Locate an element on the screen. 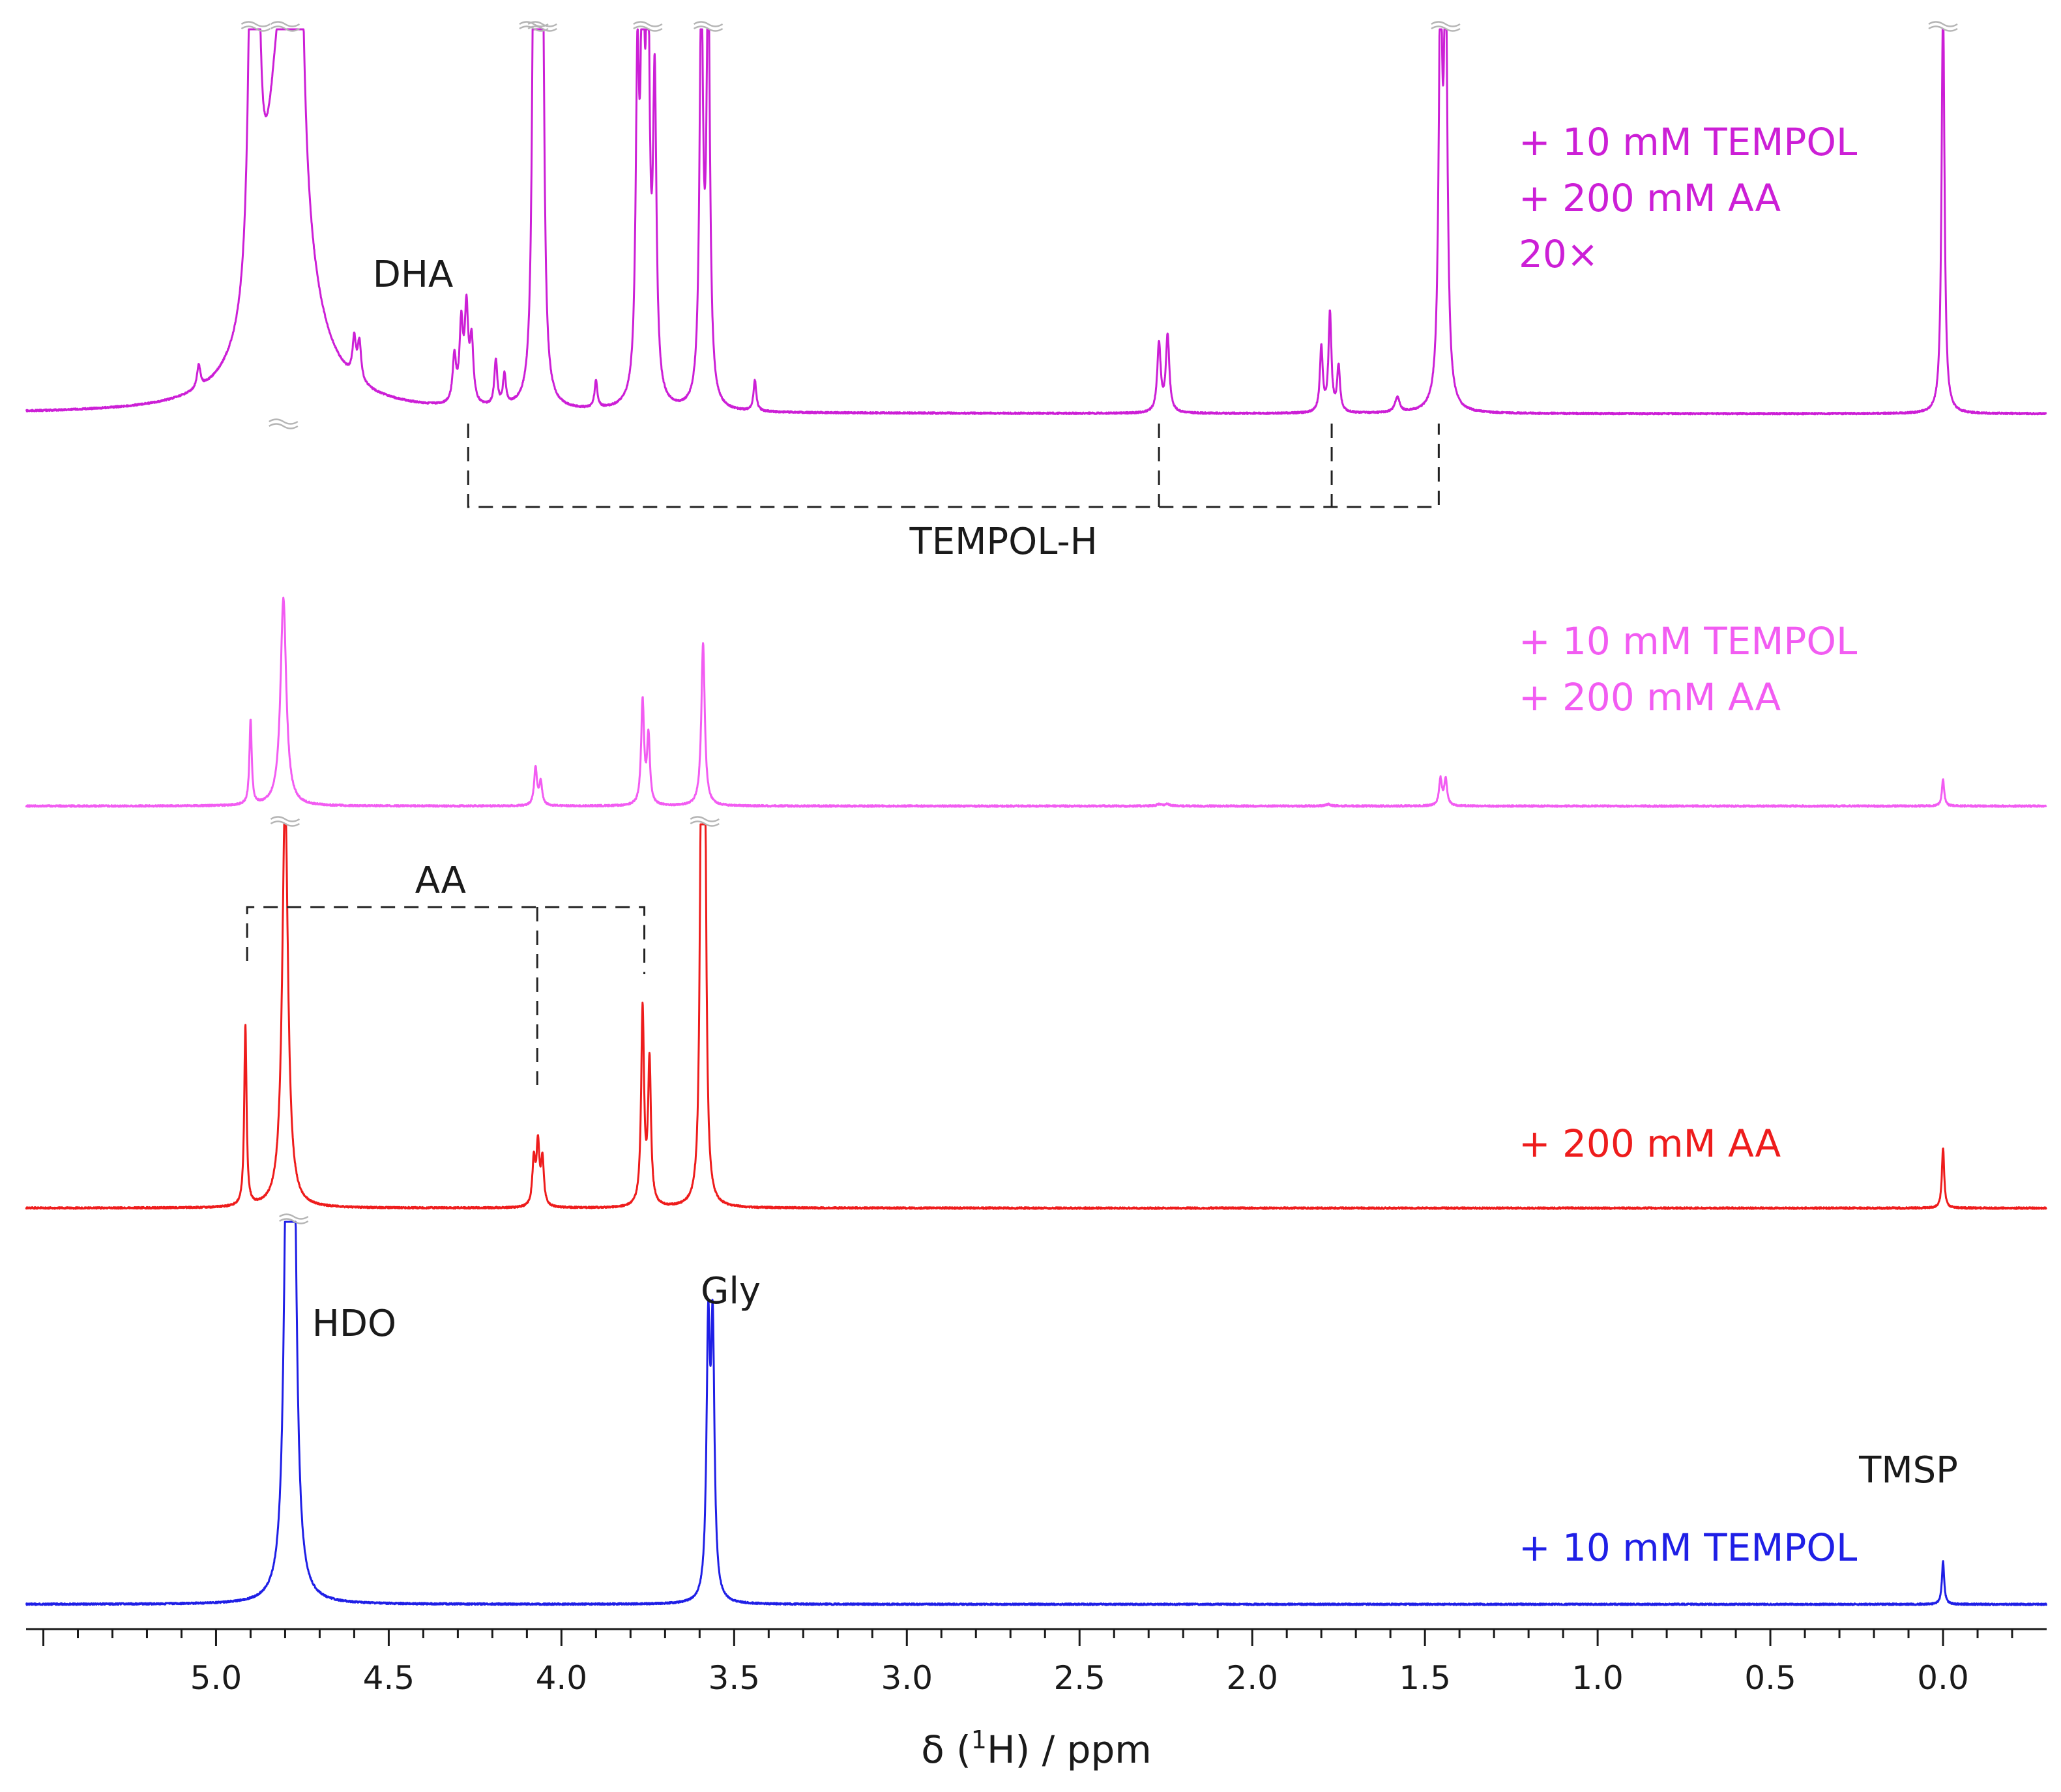 The height and width of the screenshot is (1792, 2061). peak-annotation-tmsp: TMSP is located at coordinates (1908, 1470).